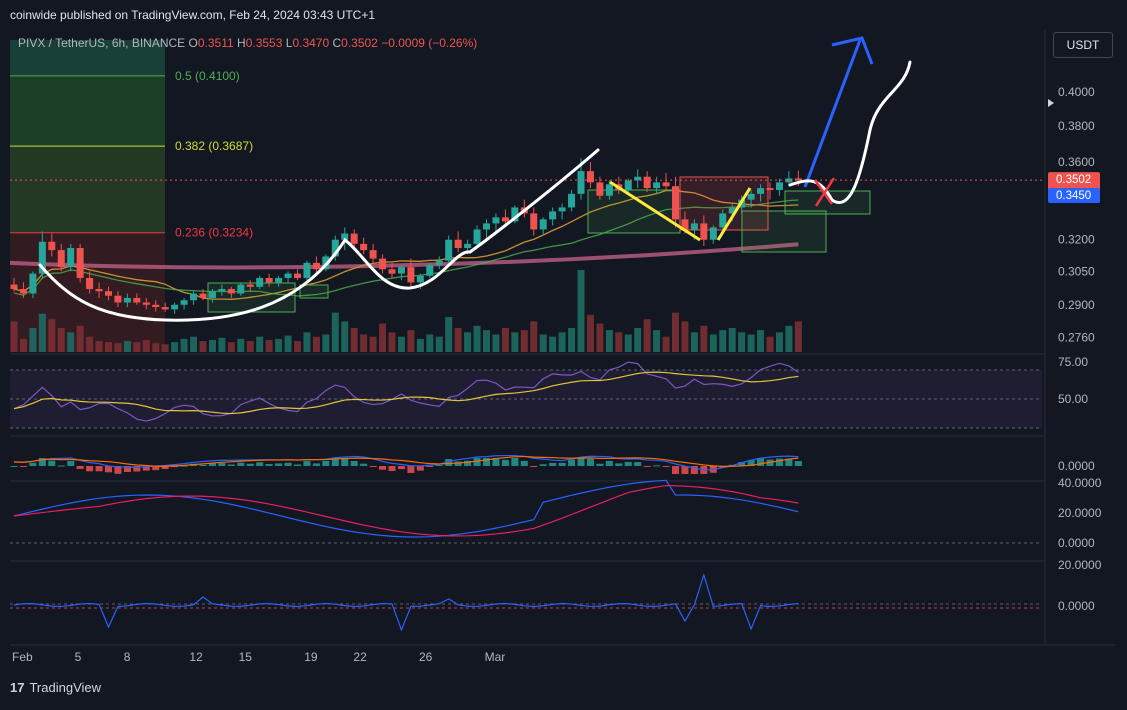 The image size is (1127, 710). I want to click on price-tick-label: 0.3600, so click(1076, 162).